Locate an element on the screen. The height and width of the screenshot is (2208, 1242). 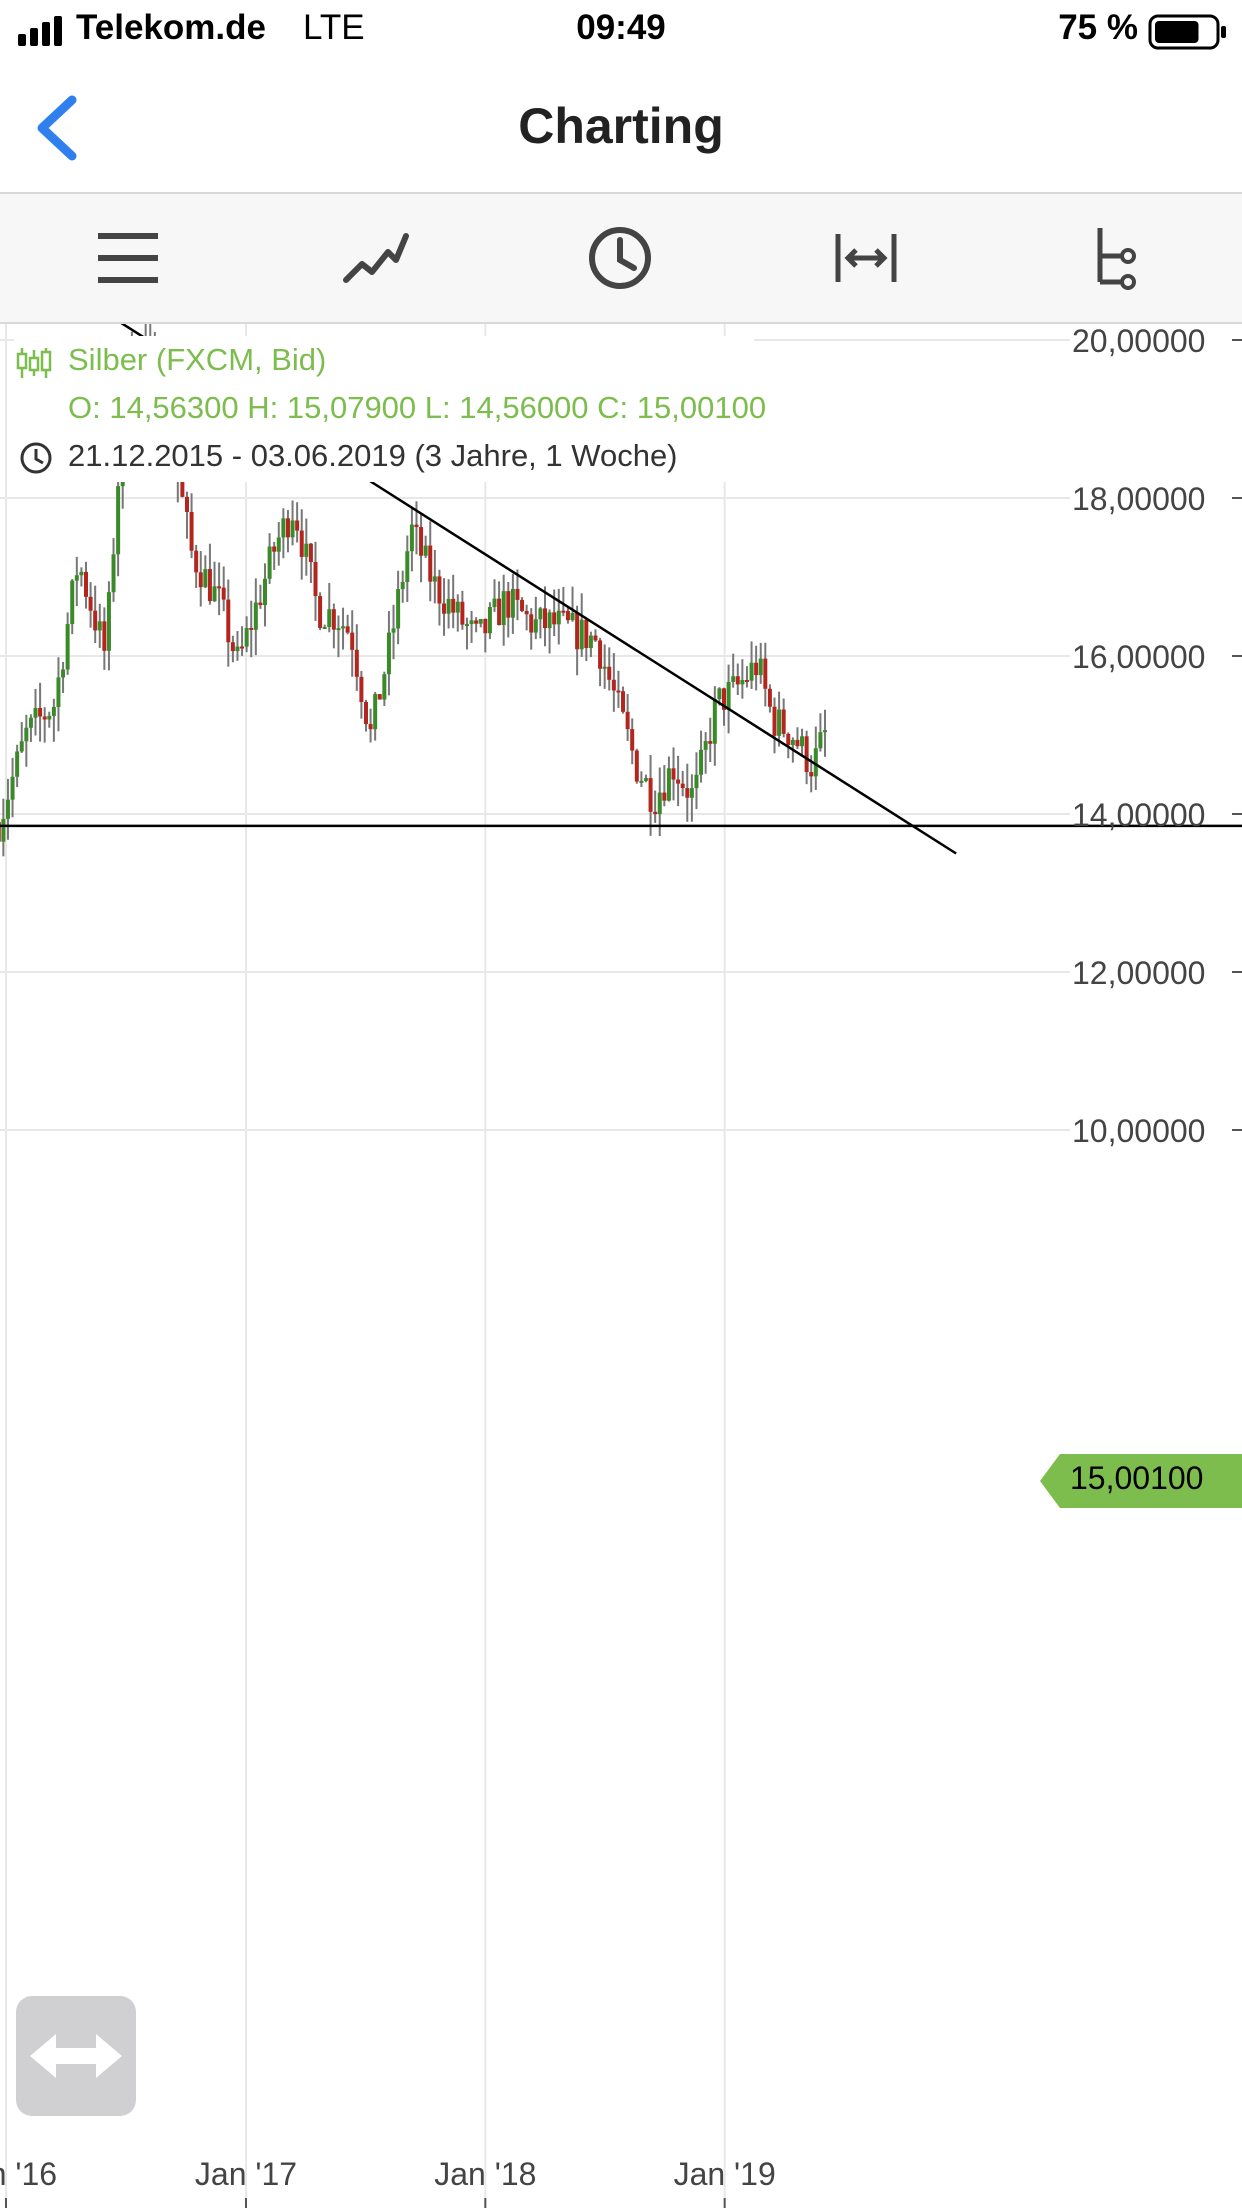
y-tick-label: 14,00000 is located at coordinates (1138, 815).